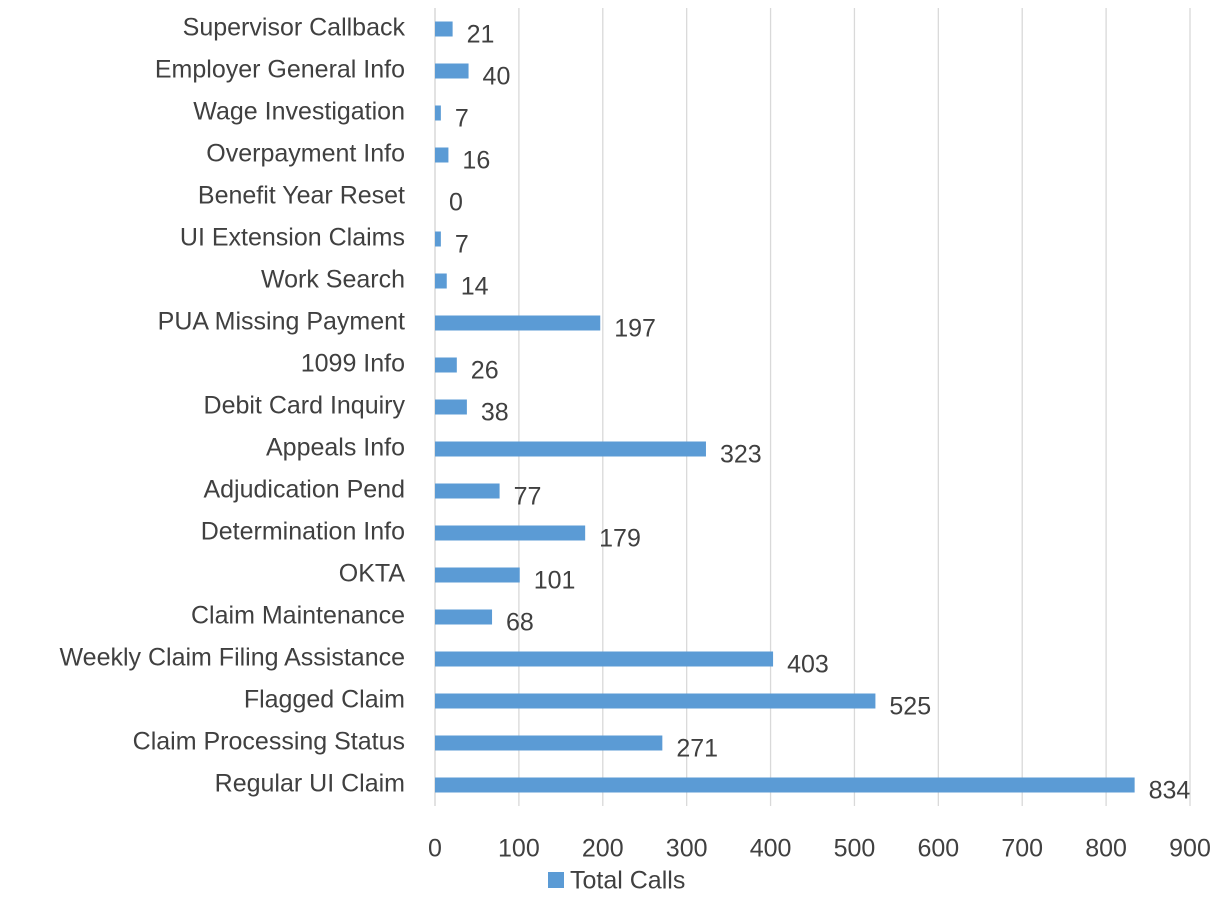 The image size is (1220, 921). What do you see at coordinates (333, 280) in the screenshot?
I see `y-tick-label: Work Search` at bounding box center [333, 280].